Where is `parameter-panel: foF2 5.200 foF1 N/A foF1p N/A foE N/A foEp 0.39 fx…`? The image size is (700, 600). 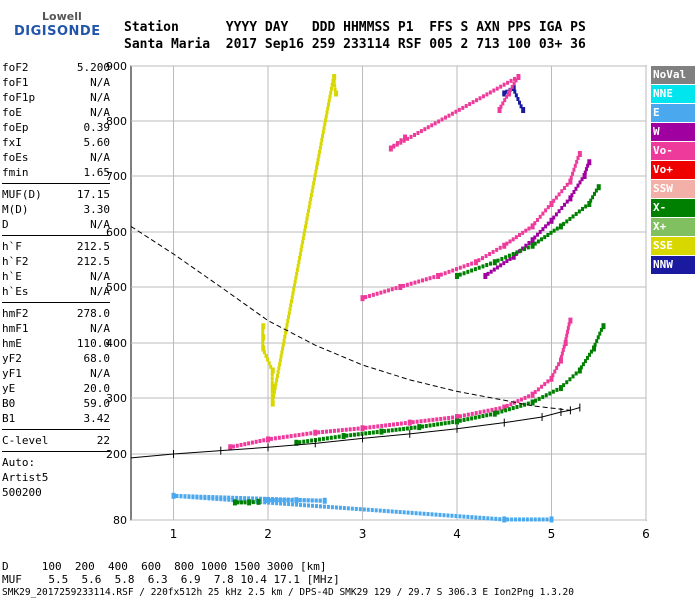
parameter-panel: foF2 5.200 foF1 N/A foF1p N/A foE N/A foEp 0.39 fx… is located at coordinates (56, 280).